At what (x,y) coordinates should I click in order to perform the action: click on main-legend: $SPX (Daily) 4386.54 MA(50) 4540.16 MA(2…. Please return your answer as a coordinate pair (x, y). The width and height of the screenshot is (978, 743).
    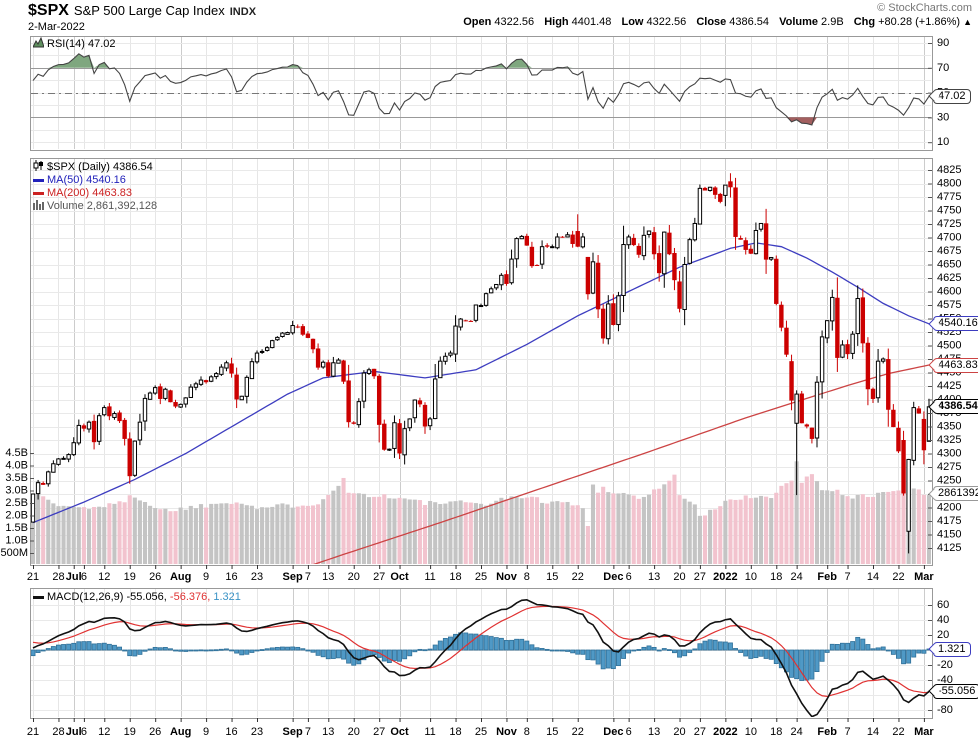
    Looking at the image, I should click on (95, 187).